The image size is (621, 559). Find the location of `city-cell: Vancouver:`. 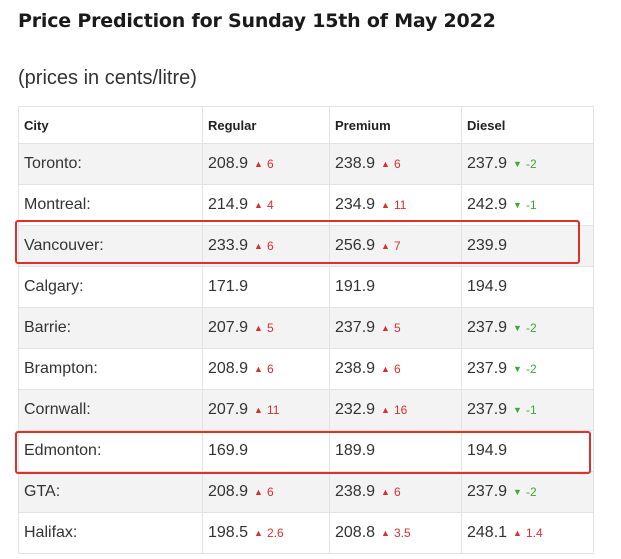

city-cell: Vancouver: is located at coordinates (110, 246).